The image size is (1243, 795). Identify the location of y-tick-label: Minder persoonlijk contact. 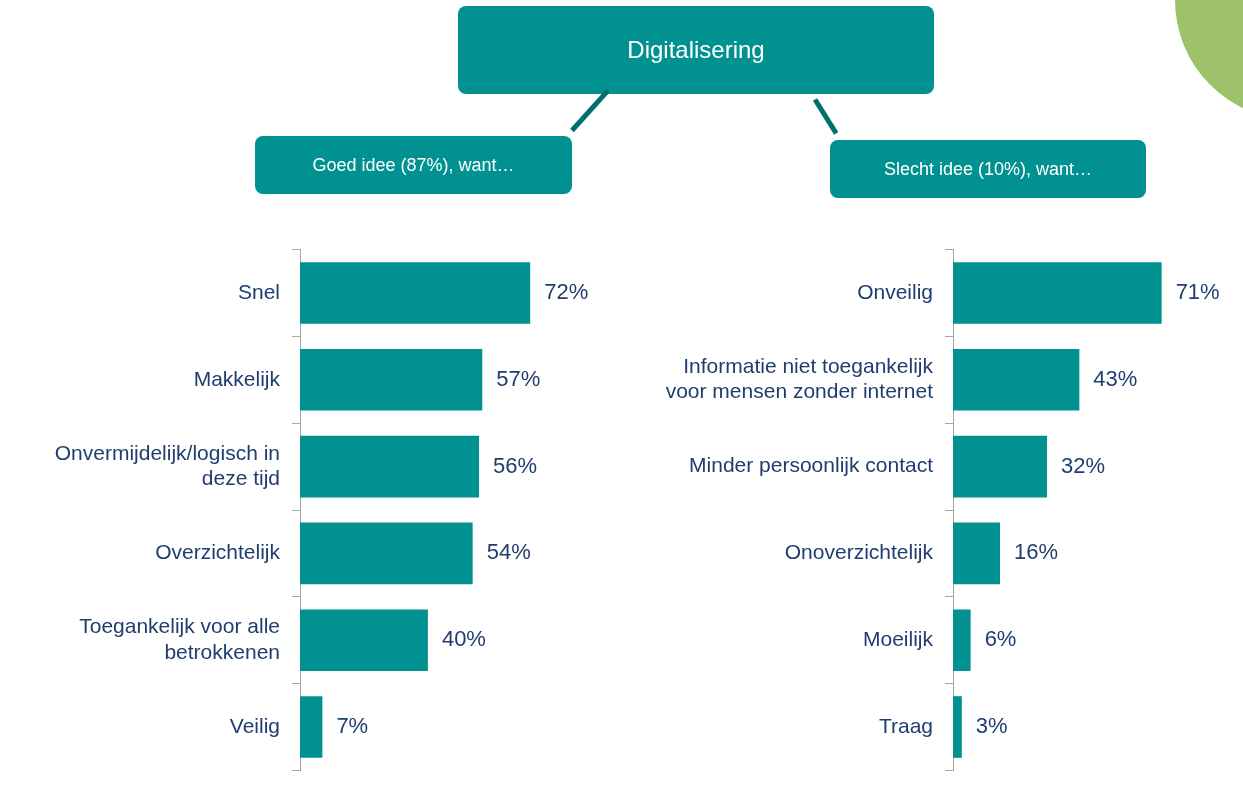
(811, 465).